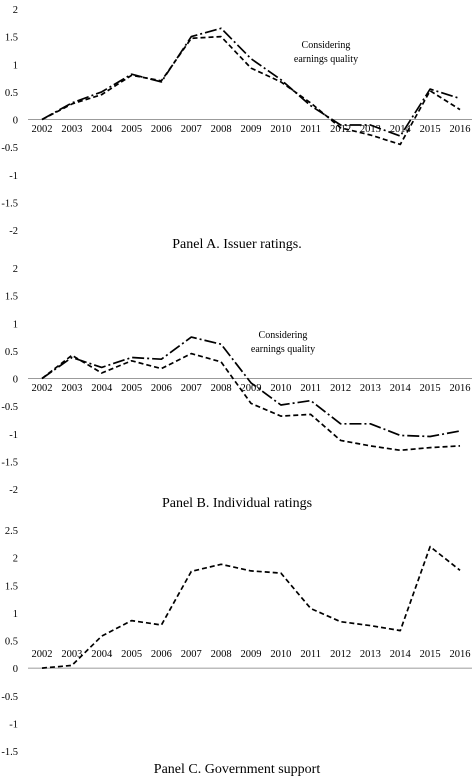 Image resolution: width=474 pixels, height=779 pixels. I want to click on panel-caption: Panel C. Government support, so click(237, 769).